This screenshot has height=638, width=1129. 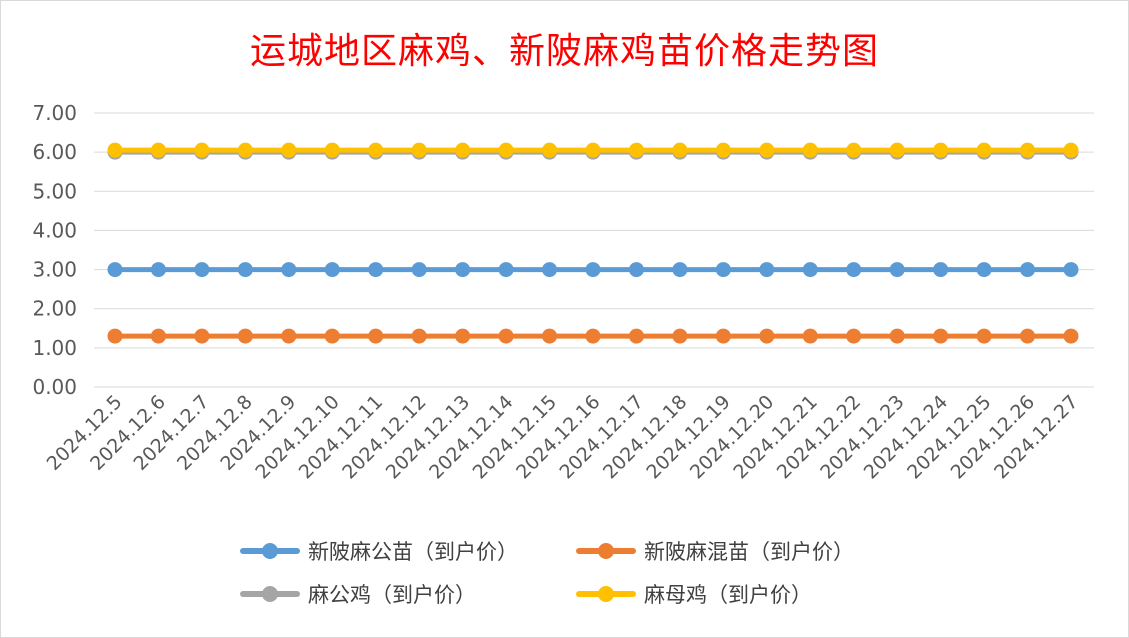 I want to click on y-tick-label-6: 6.00, so click(x=54, y=152).